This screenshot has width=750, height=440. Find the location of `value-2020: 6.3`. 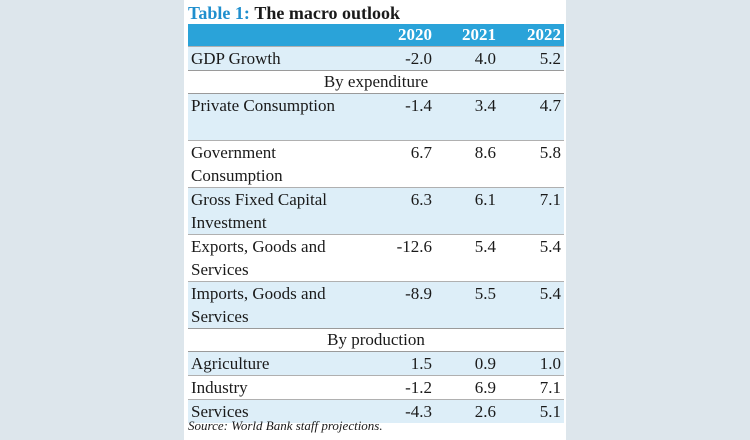

value-2020: 6.3 is located at coordinates (399, 211).